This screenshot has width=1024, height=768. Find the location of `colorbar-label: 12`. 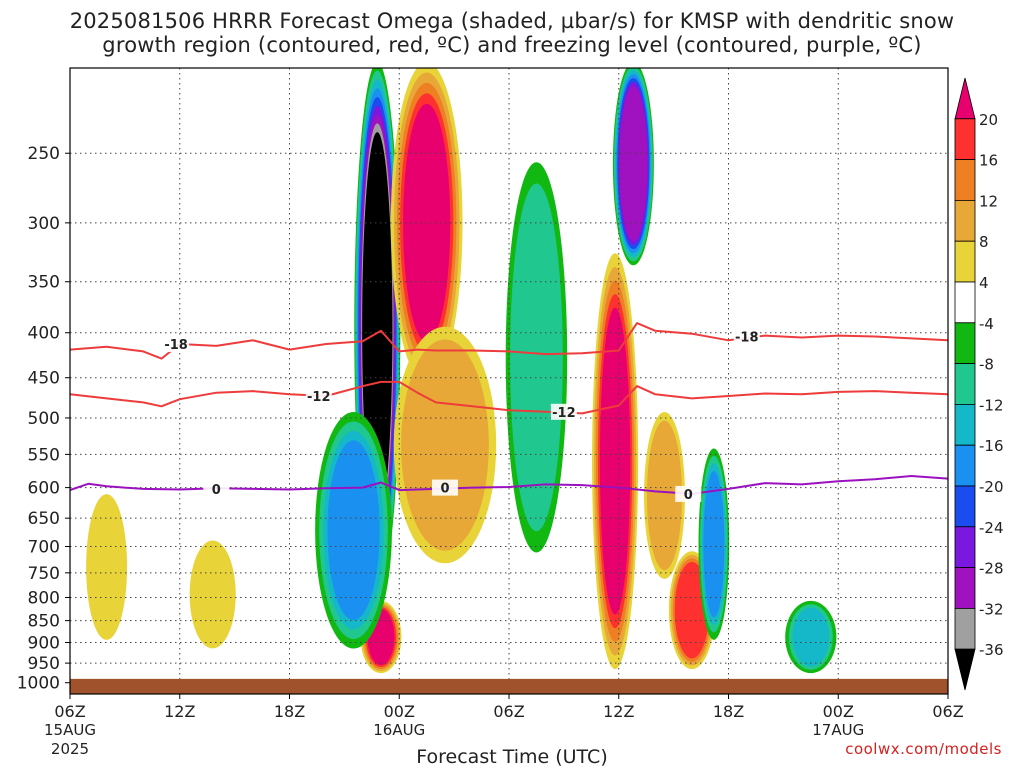

colorbar-label: 12 is located at coordinates (988, 201).